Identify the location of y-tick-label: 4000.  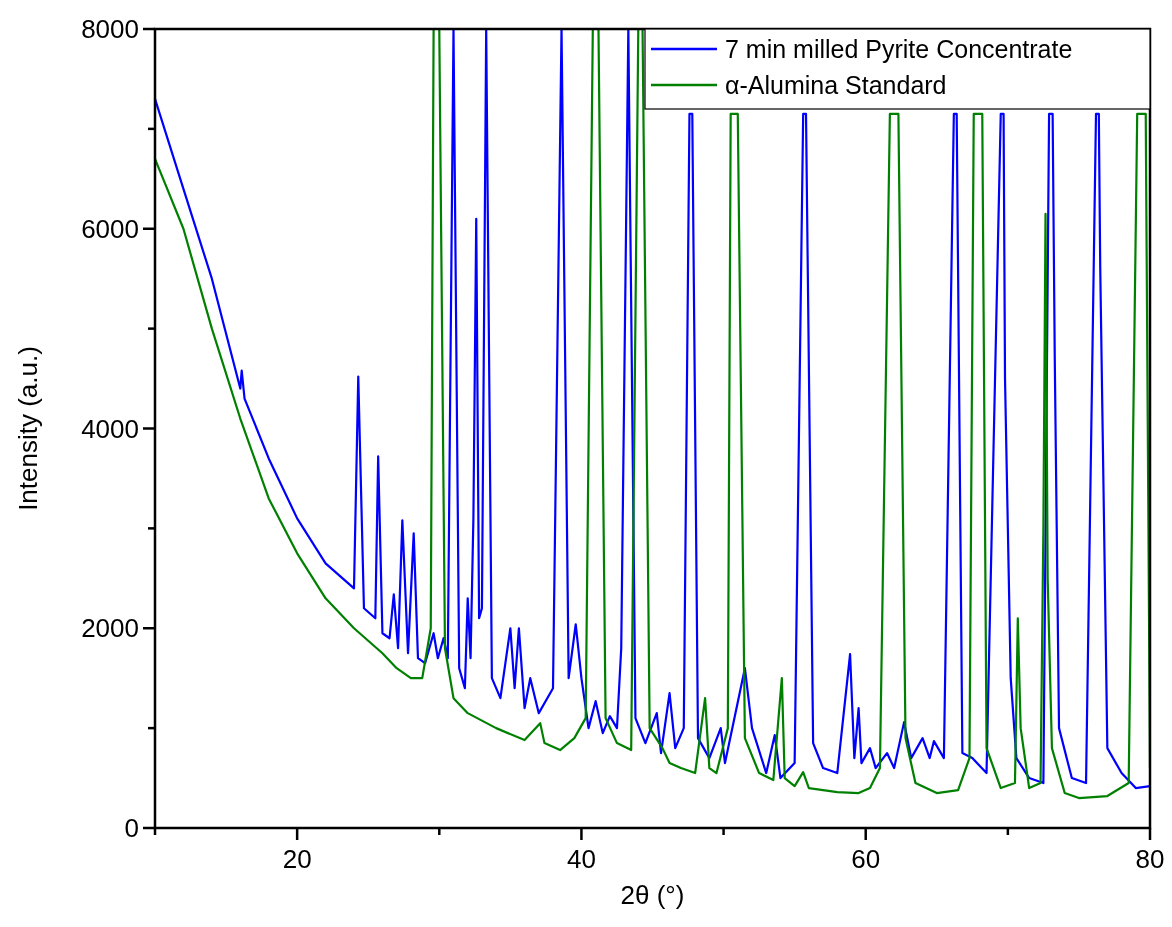
(110, 428).